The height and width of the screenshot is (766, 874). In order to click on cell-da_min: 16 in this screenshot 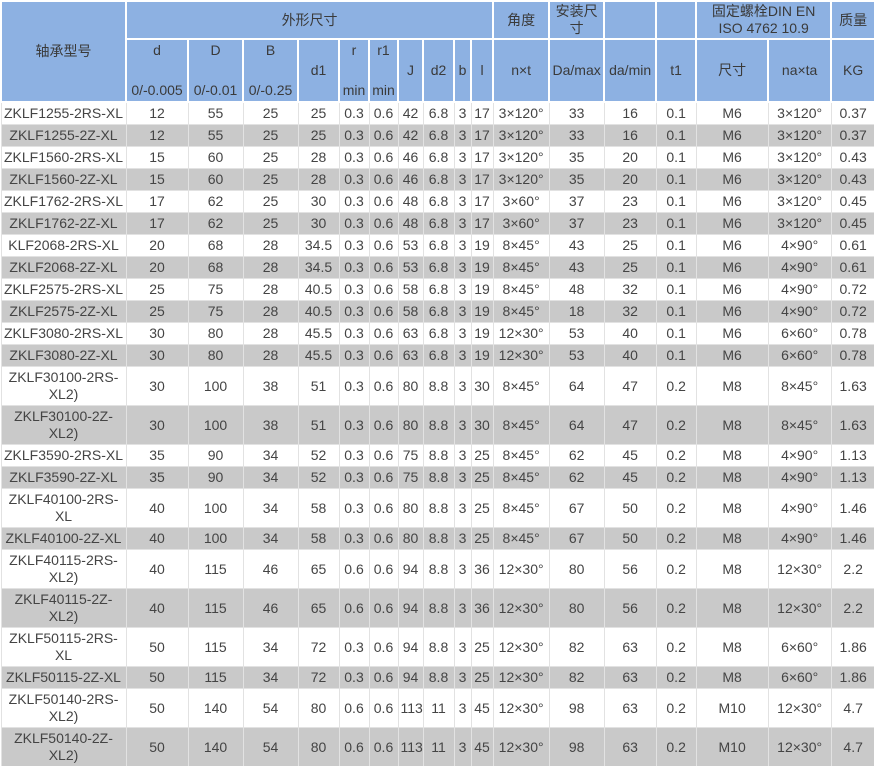, I will do `click(630, 135)`.